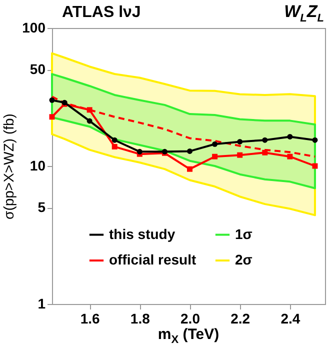  Describe the element at coordinates (8, 167) in the screenshot. I see `y-axis-title: σ(pp>X>WZ) (fb)` at that location.